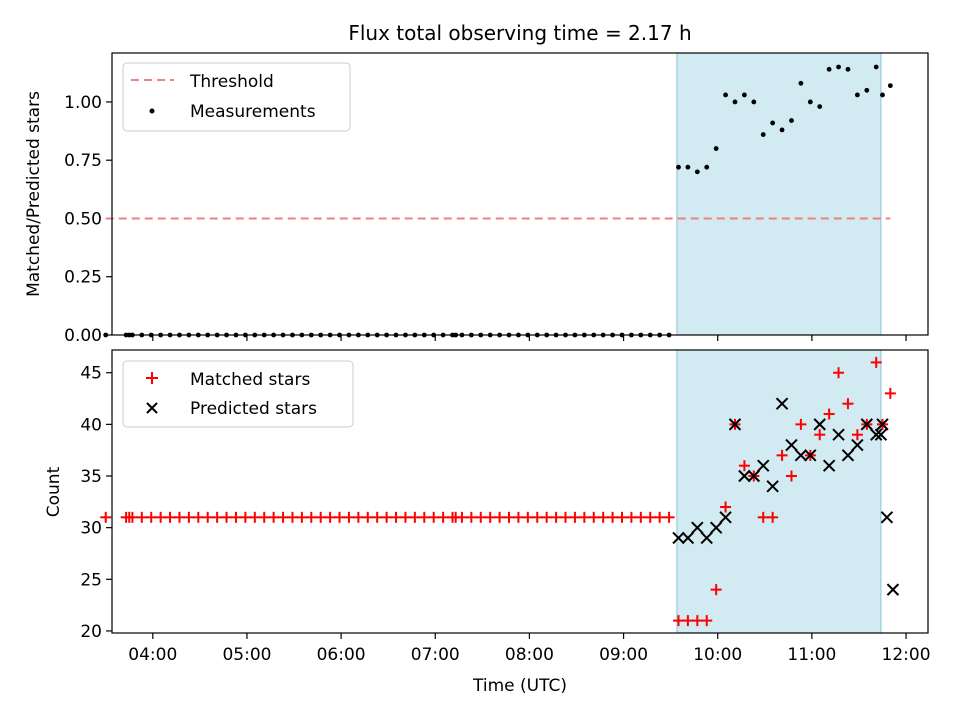 This screenshot has height=720, width=960. What do you see at coordinates (152, 408) in the screenshot?
I see `legend-predicted-swatch` at bounding box center [152, 408].